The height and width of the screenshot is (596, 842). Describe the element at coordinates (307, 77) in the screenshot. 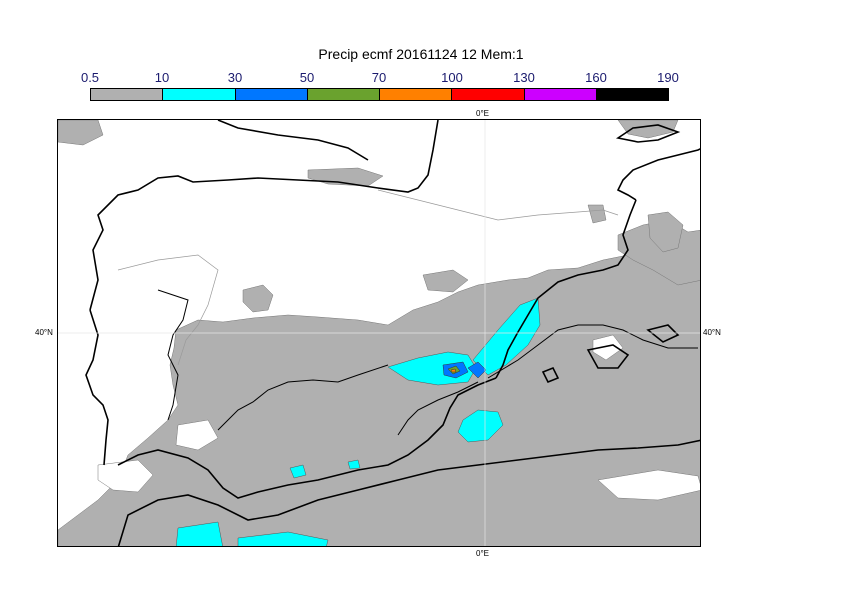

I see `colorbar-label: 50` at that location.